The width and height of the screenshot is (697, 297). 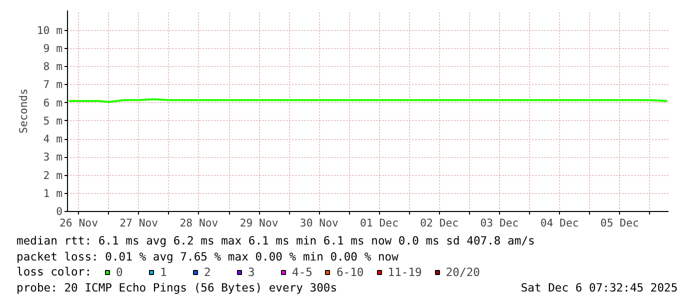 What do you see at coordinates (177, 287) in the screenshot?
I see `text: probe: 20 ICMP Echo Pings (56 Bytes) every 300s` at bounding box center [177, 287].